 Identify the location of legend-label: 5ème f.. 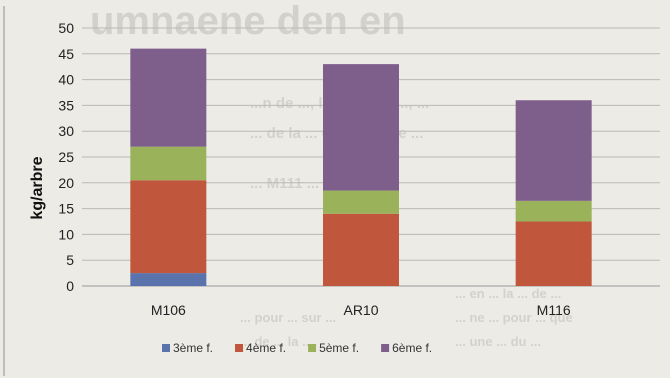
(339, 348).